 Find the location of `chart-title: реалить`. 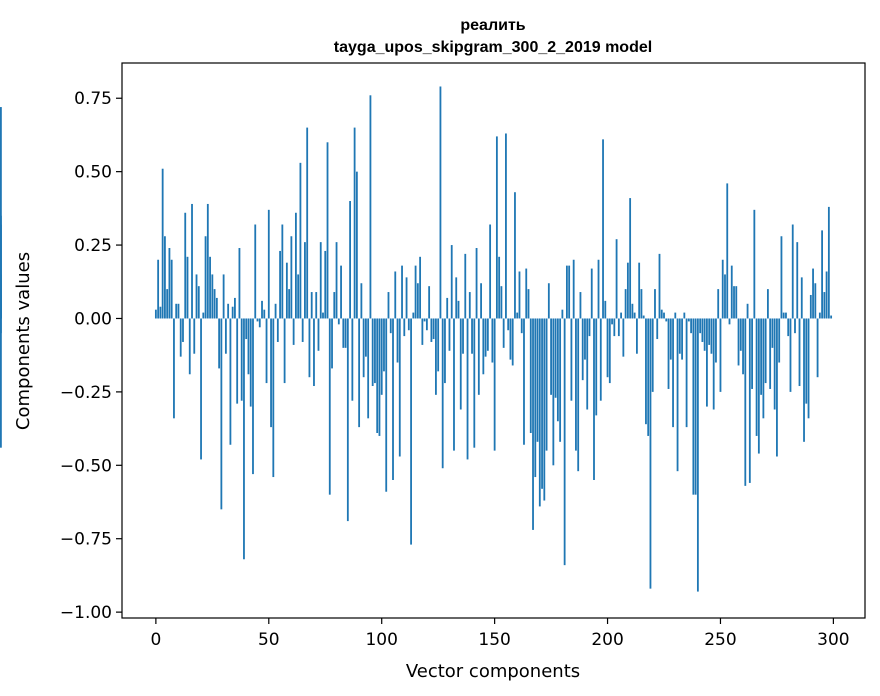

chart-title: реалить is located at coordinates (492, 25).